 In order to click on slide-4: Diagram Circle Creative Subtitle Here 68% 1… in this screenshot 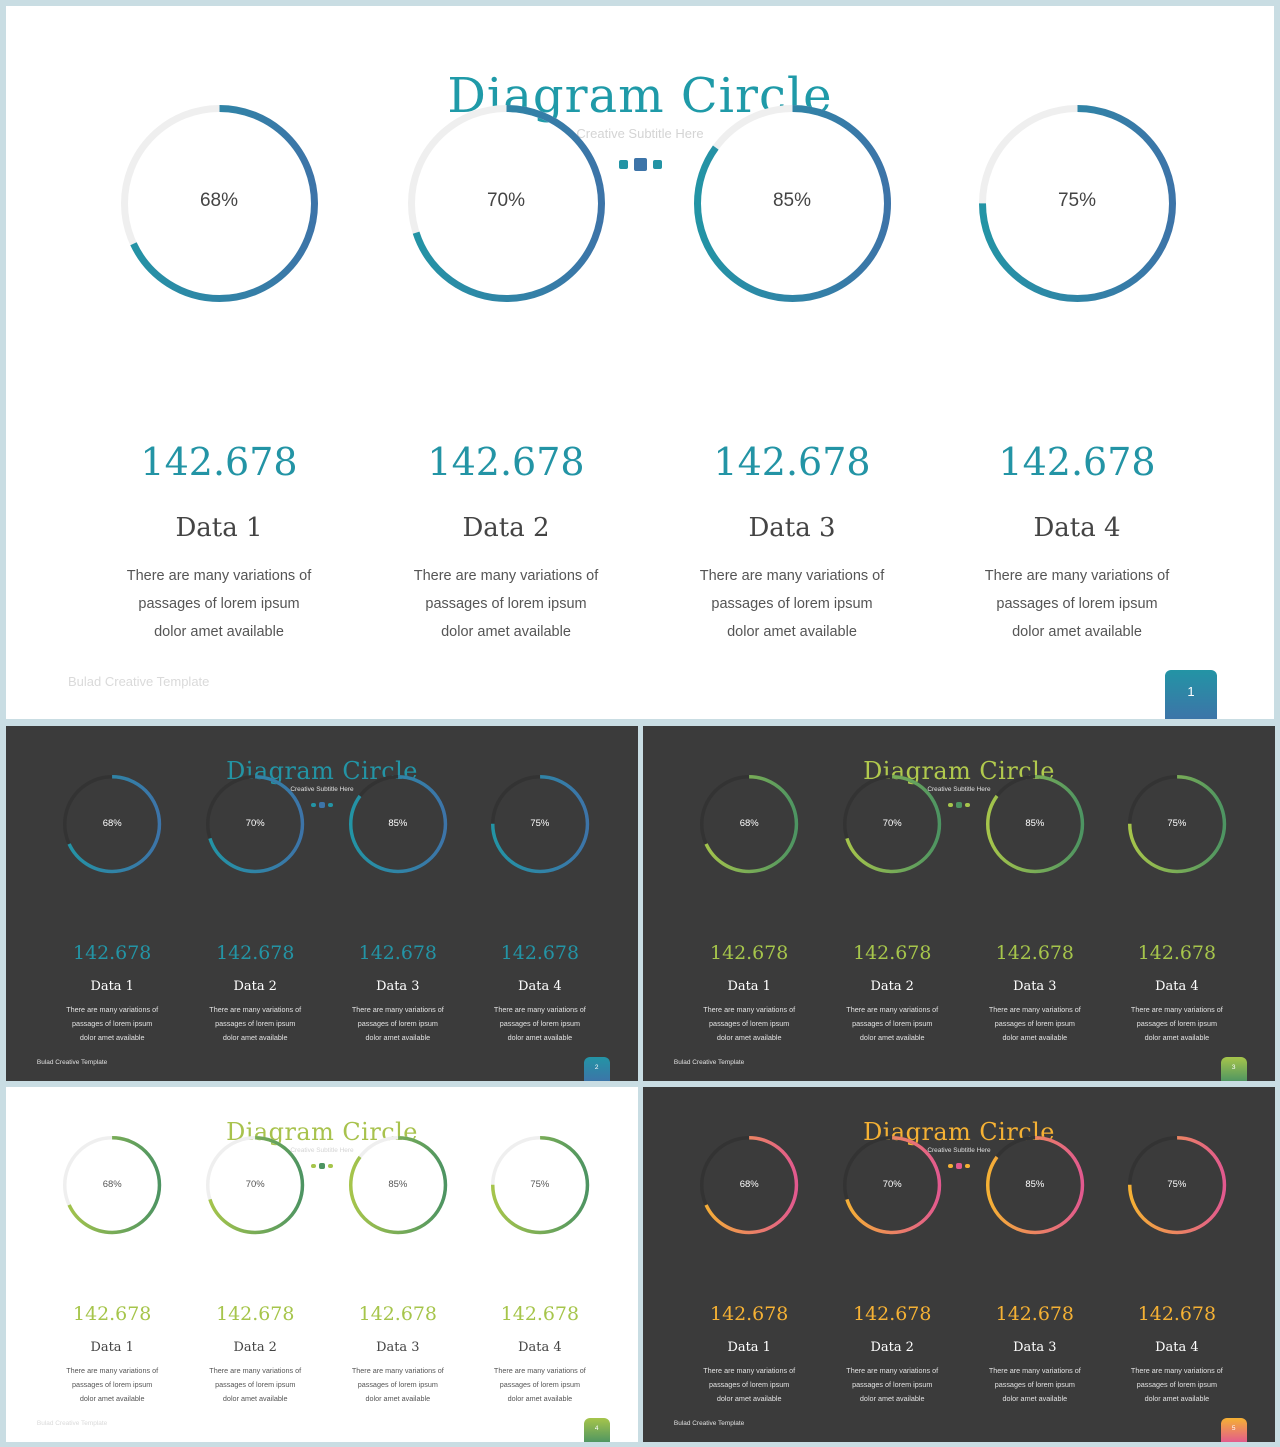, I will do `click(322, 1264)`.